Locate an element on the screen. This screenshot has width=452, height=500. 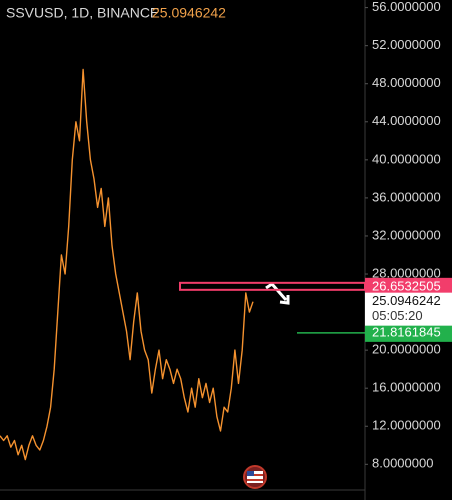
y-tick-label: 44.0000000 is located at coordinates (406, 120).